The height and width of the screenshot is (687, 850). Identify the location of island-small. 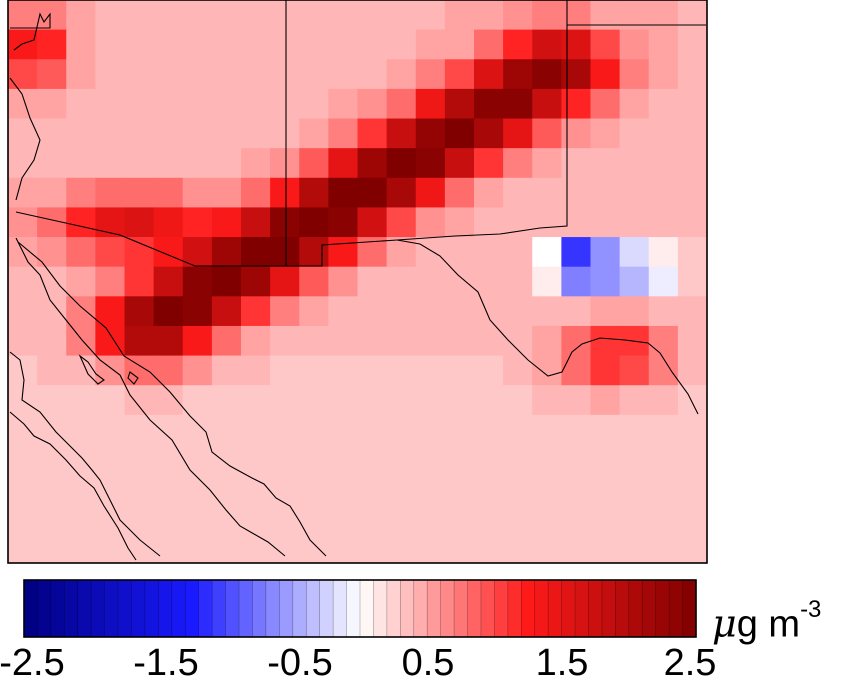
(133, 378).